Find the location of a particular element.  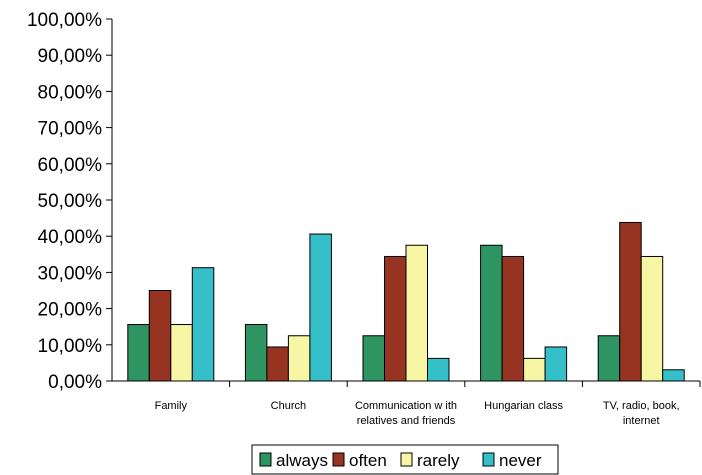

legend-label-never: never is located at coordinates (520, 460).